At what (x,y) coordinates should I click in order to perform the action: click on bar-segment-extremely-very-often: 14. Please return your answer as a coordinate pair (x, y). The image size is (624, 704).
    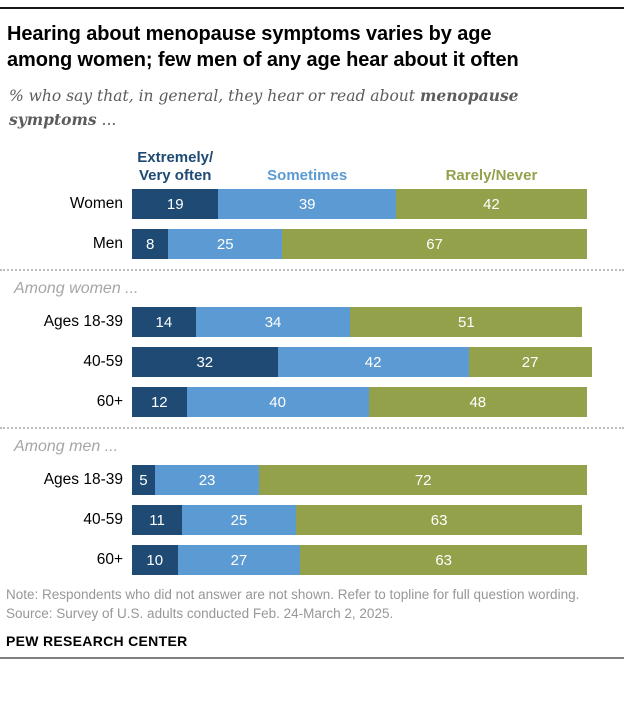
    Looking at the image, I should click on (164, 322).